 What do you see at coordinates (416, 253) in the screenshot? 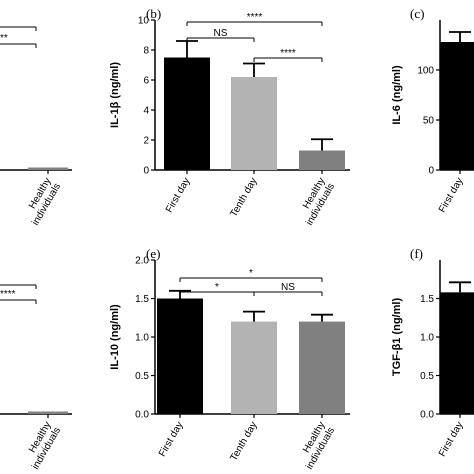
I see `panel-label-f: (f)` at bounding box center [416, 253].